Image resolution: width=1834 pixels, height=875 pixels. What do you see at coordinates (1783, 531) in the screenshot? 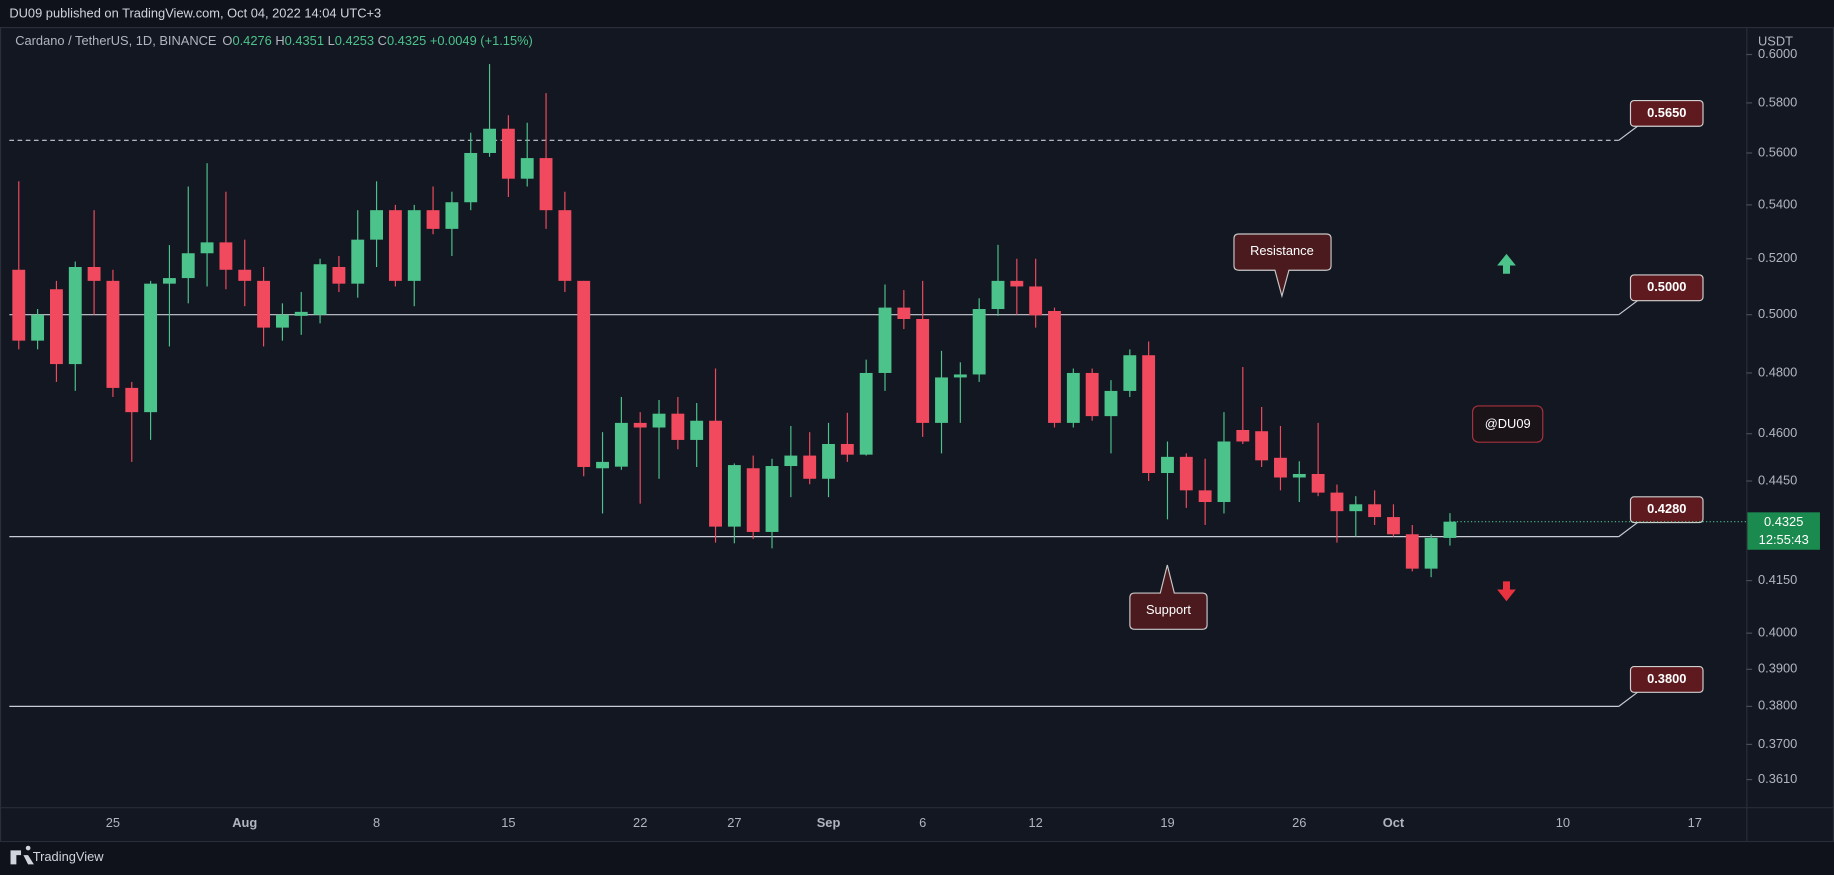
I see `last-price-tag` at bounding box center [1783, 531].